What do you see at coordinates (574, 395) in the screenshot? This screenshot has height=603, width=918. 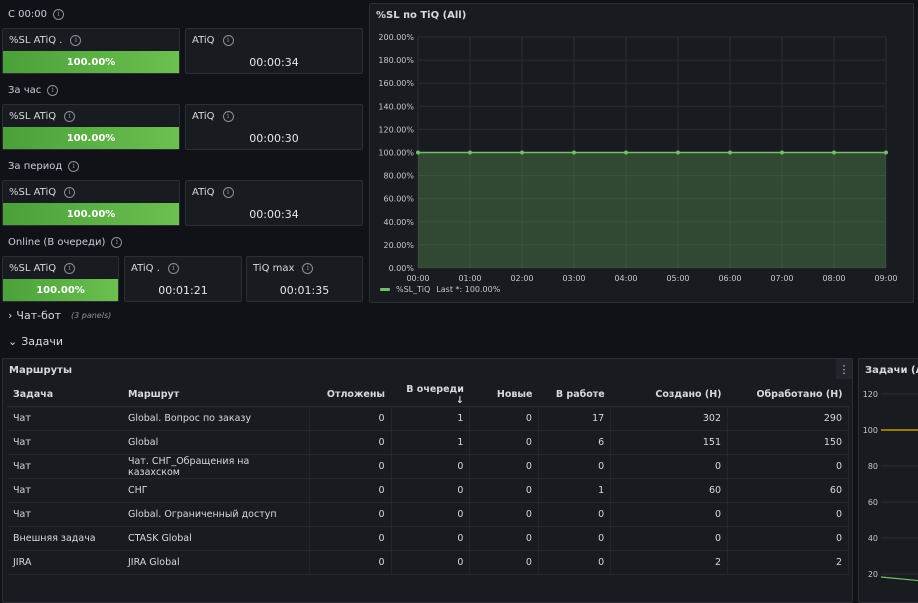 I see `column-header: В работе` at bounding box center [574, 395].